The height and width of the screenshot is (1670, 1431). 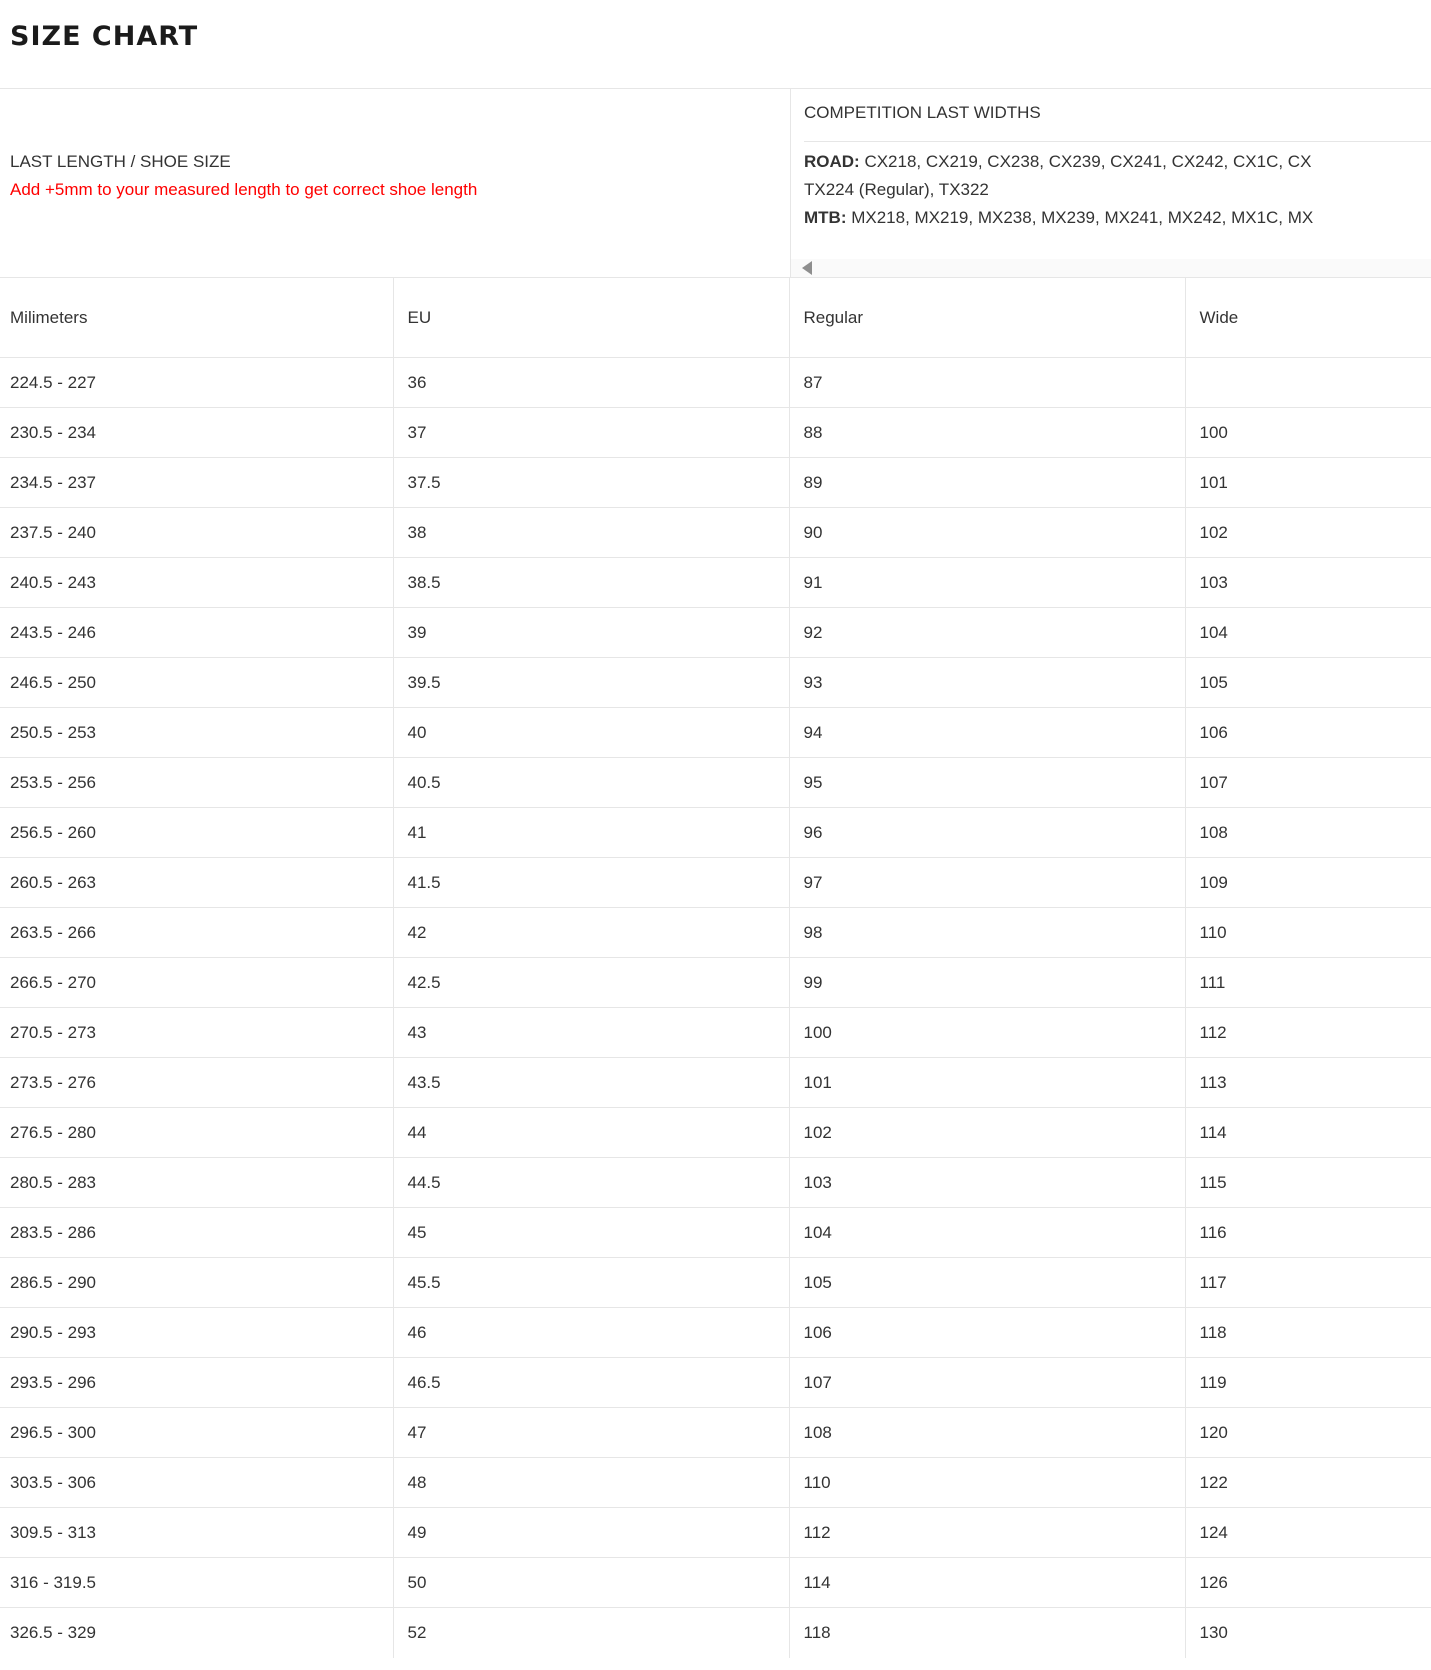 What do you see at coordinates (196, 317) in the screenshot?
I see `column-header-milimeters: Milimeters` at bounding box center [196, 317].